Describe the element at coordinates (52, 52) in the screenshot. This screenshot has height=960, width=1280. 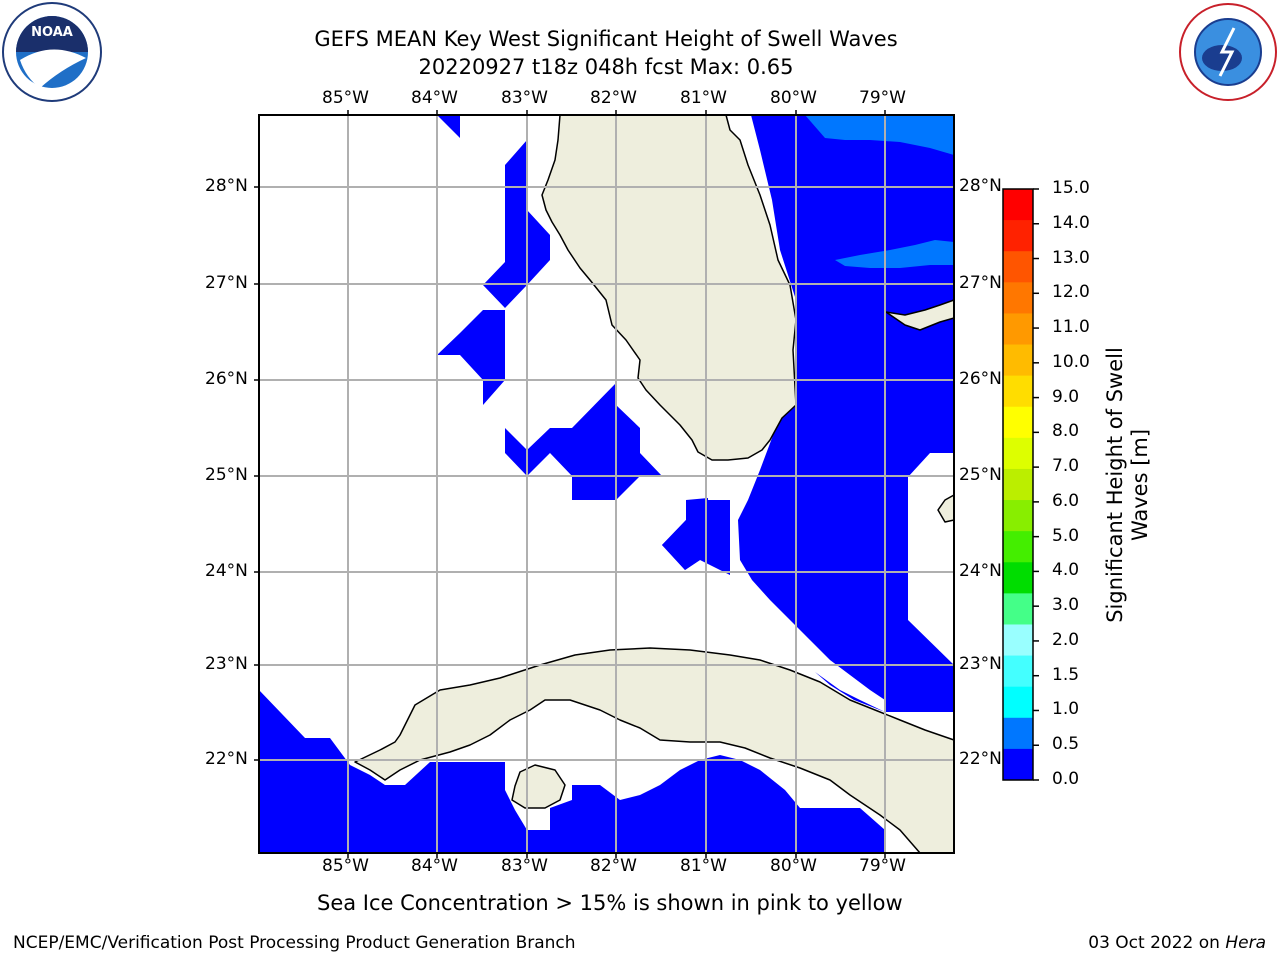
I see `noaa-logo: NOAA` at that location.